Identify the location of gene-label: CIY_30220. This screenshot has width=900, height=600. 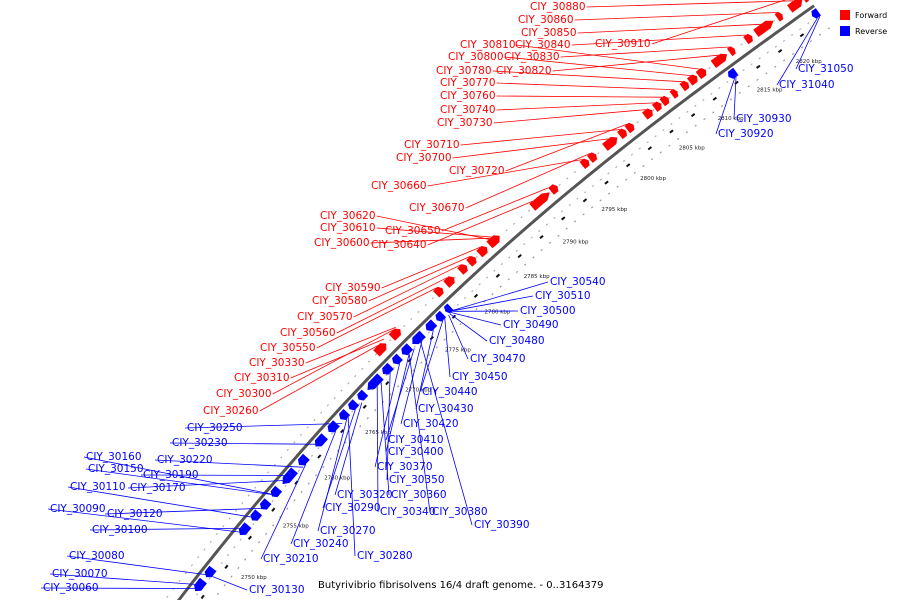
(185, 460).